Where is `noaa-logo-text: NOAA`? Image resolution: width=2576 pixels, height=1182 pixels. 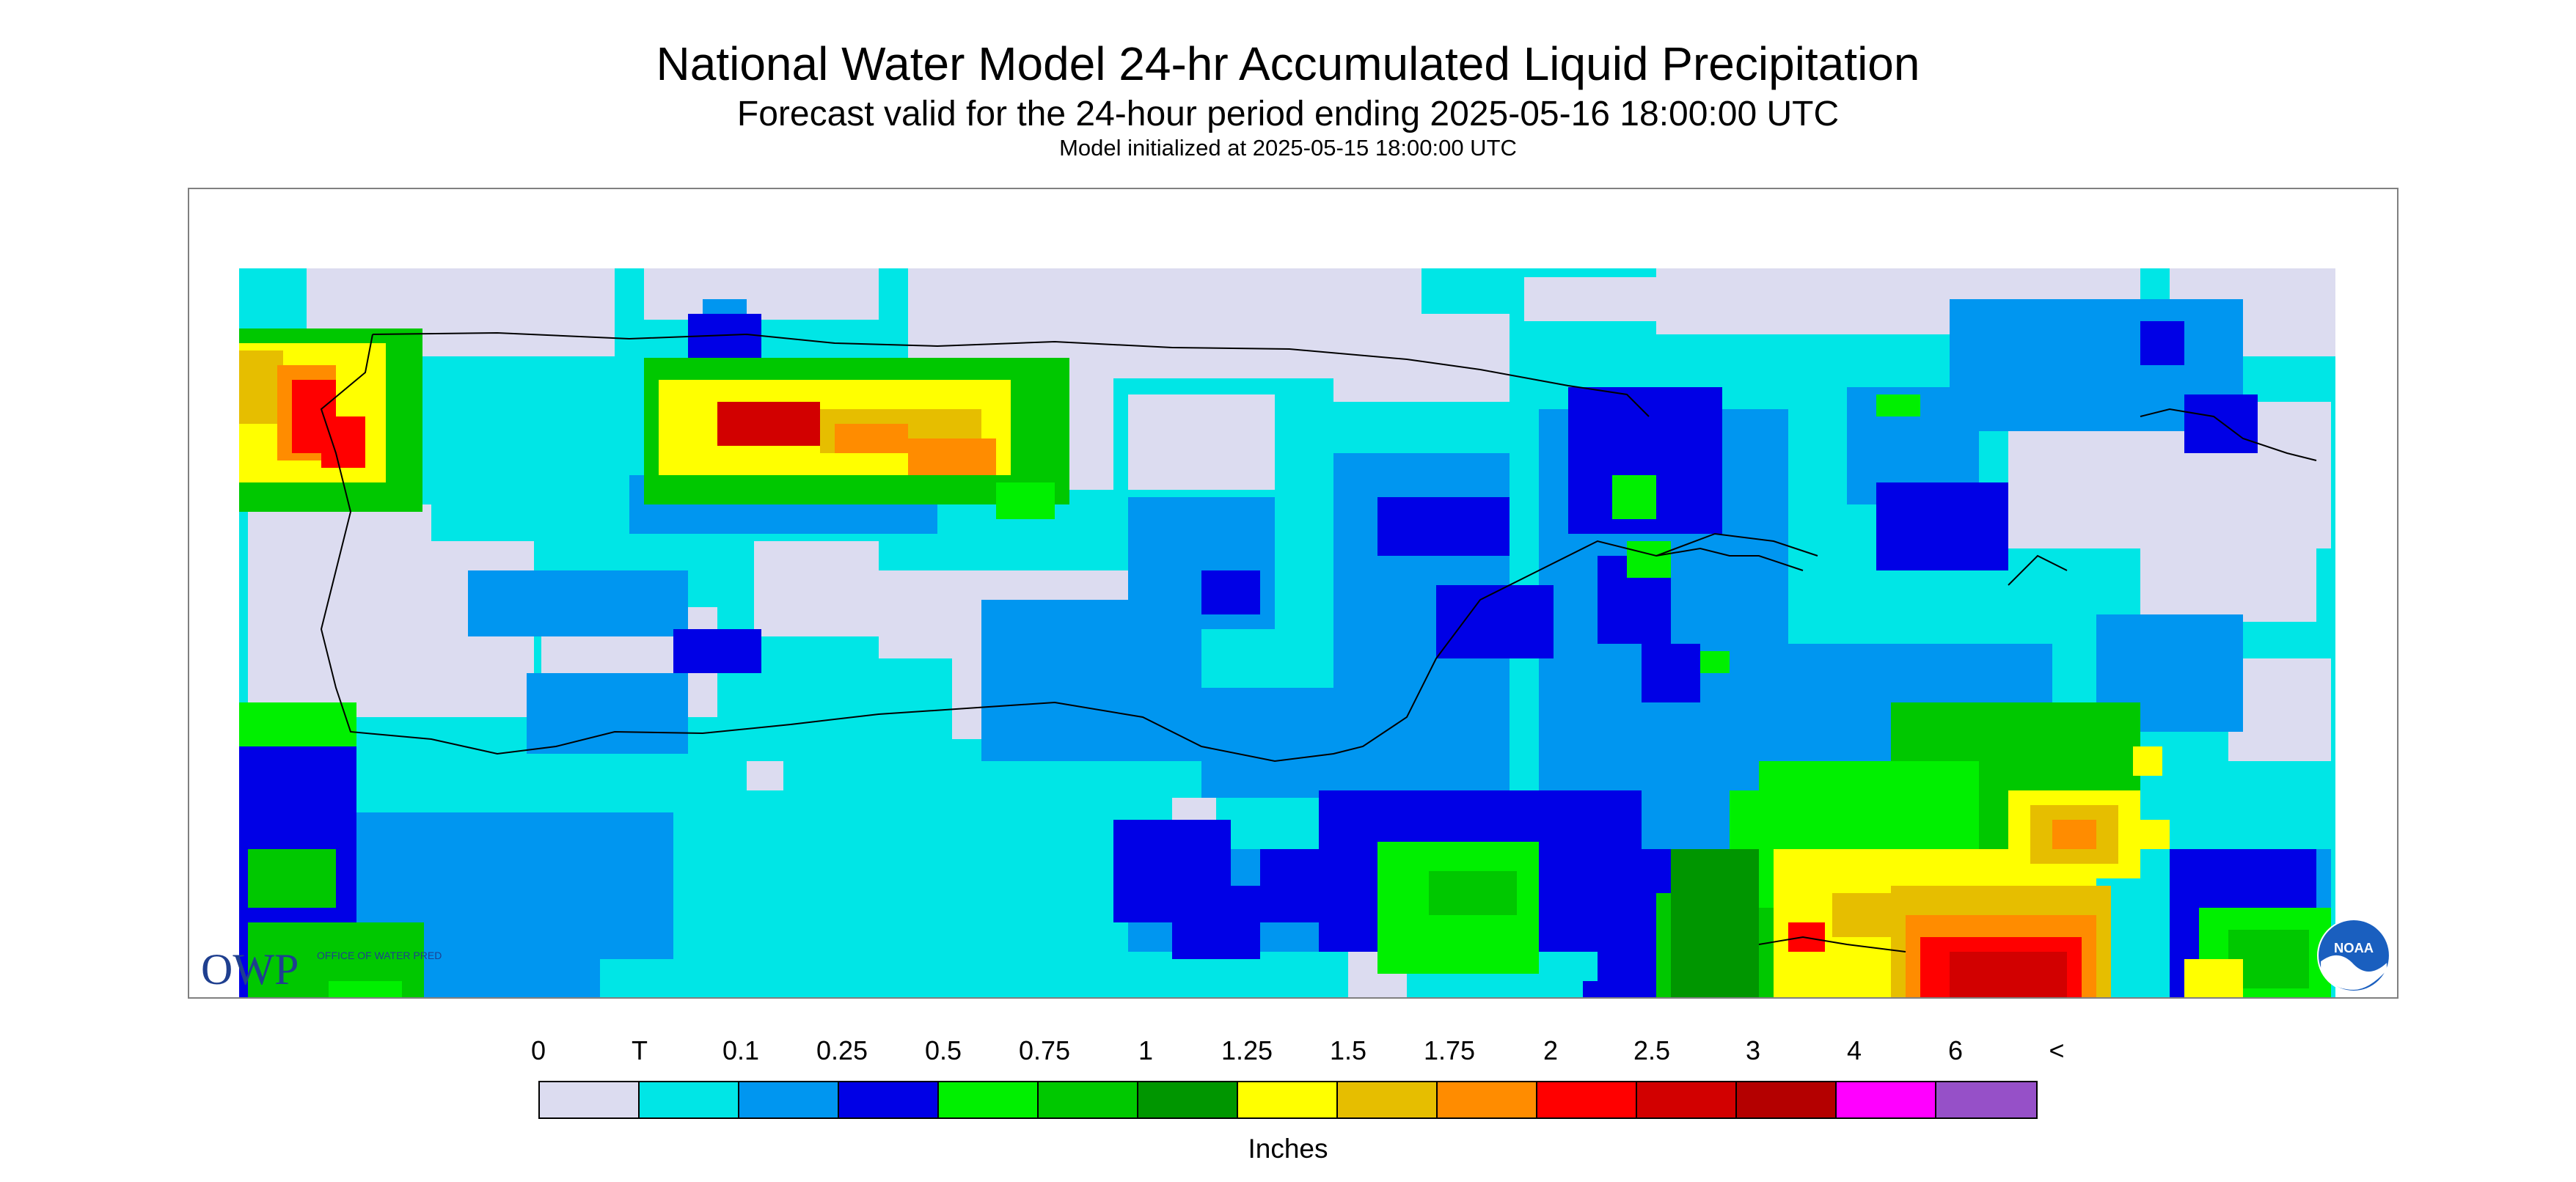
noaa-logo-text: NOAA is located at coordinates (2354, 947).